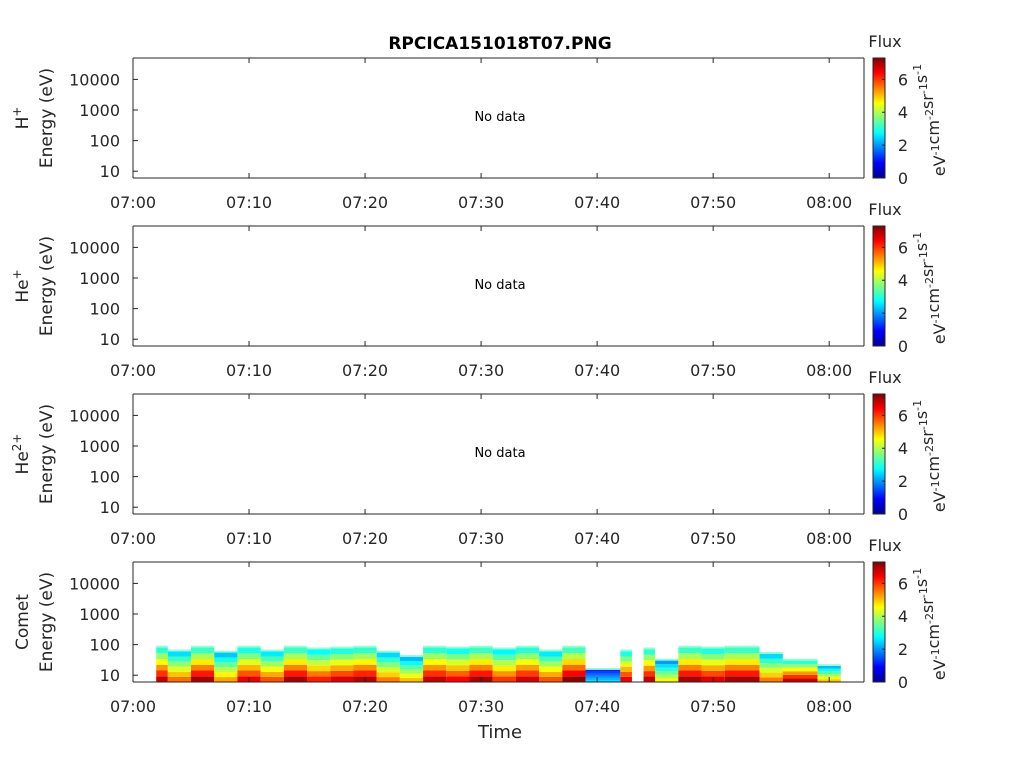  What do you see at coordinates (930, 624) in the screenshot?
I see `colorbar-unit-label: eV-1cm-2sr-1s-1` at bounding box center [930, 624].